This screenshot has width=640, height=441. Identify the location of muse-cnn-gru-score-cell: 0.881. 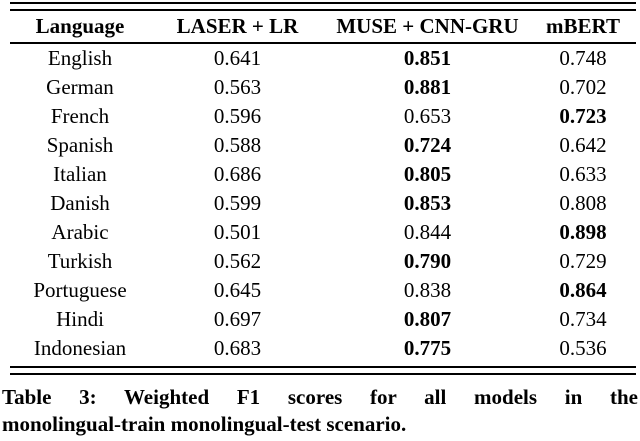
(427, 87).